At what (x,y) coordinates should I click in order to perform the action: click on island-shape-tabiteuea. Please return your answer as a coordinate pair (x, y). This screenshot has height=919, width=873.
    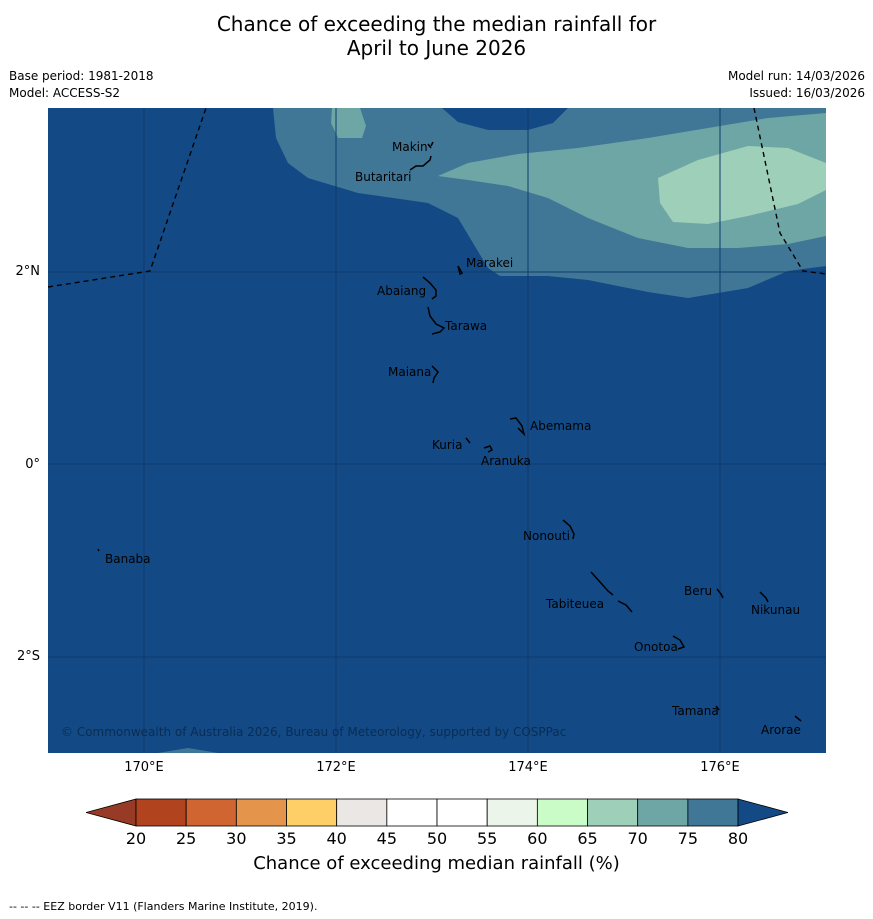
    Looking at the image, I should click on (611, 592).